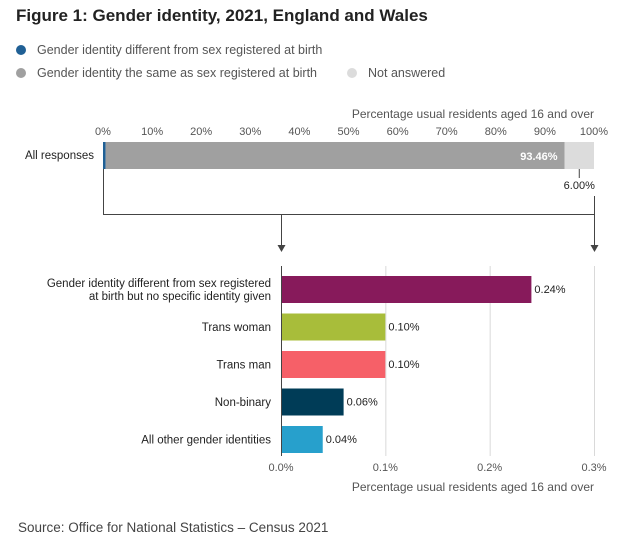 The height and width of the screenshot is (545, 634). What do you see at coordinates (447, 132) in the screenshot?
I see `top-tick-label: 70%` at bounding box center [447, 132].